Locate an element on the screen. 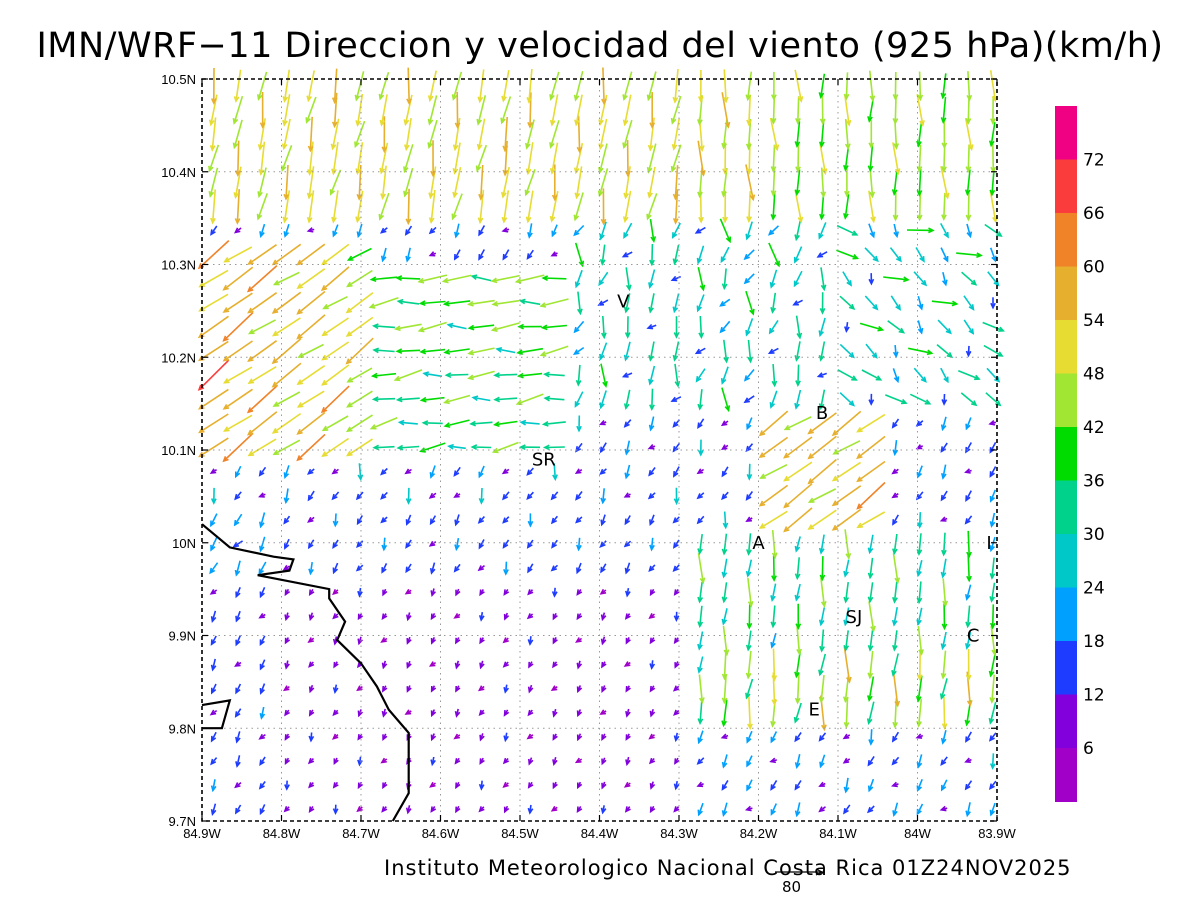  x-tick-label: 84.4W is located at coordinates (600, 833).